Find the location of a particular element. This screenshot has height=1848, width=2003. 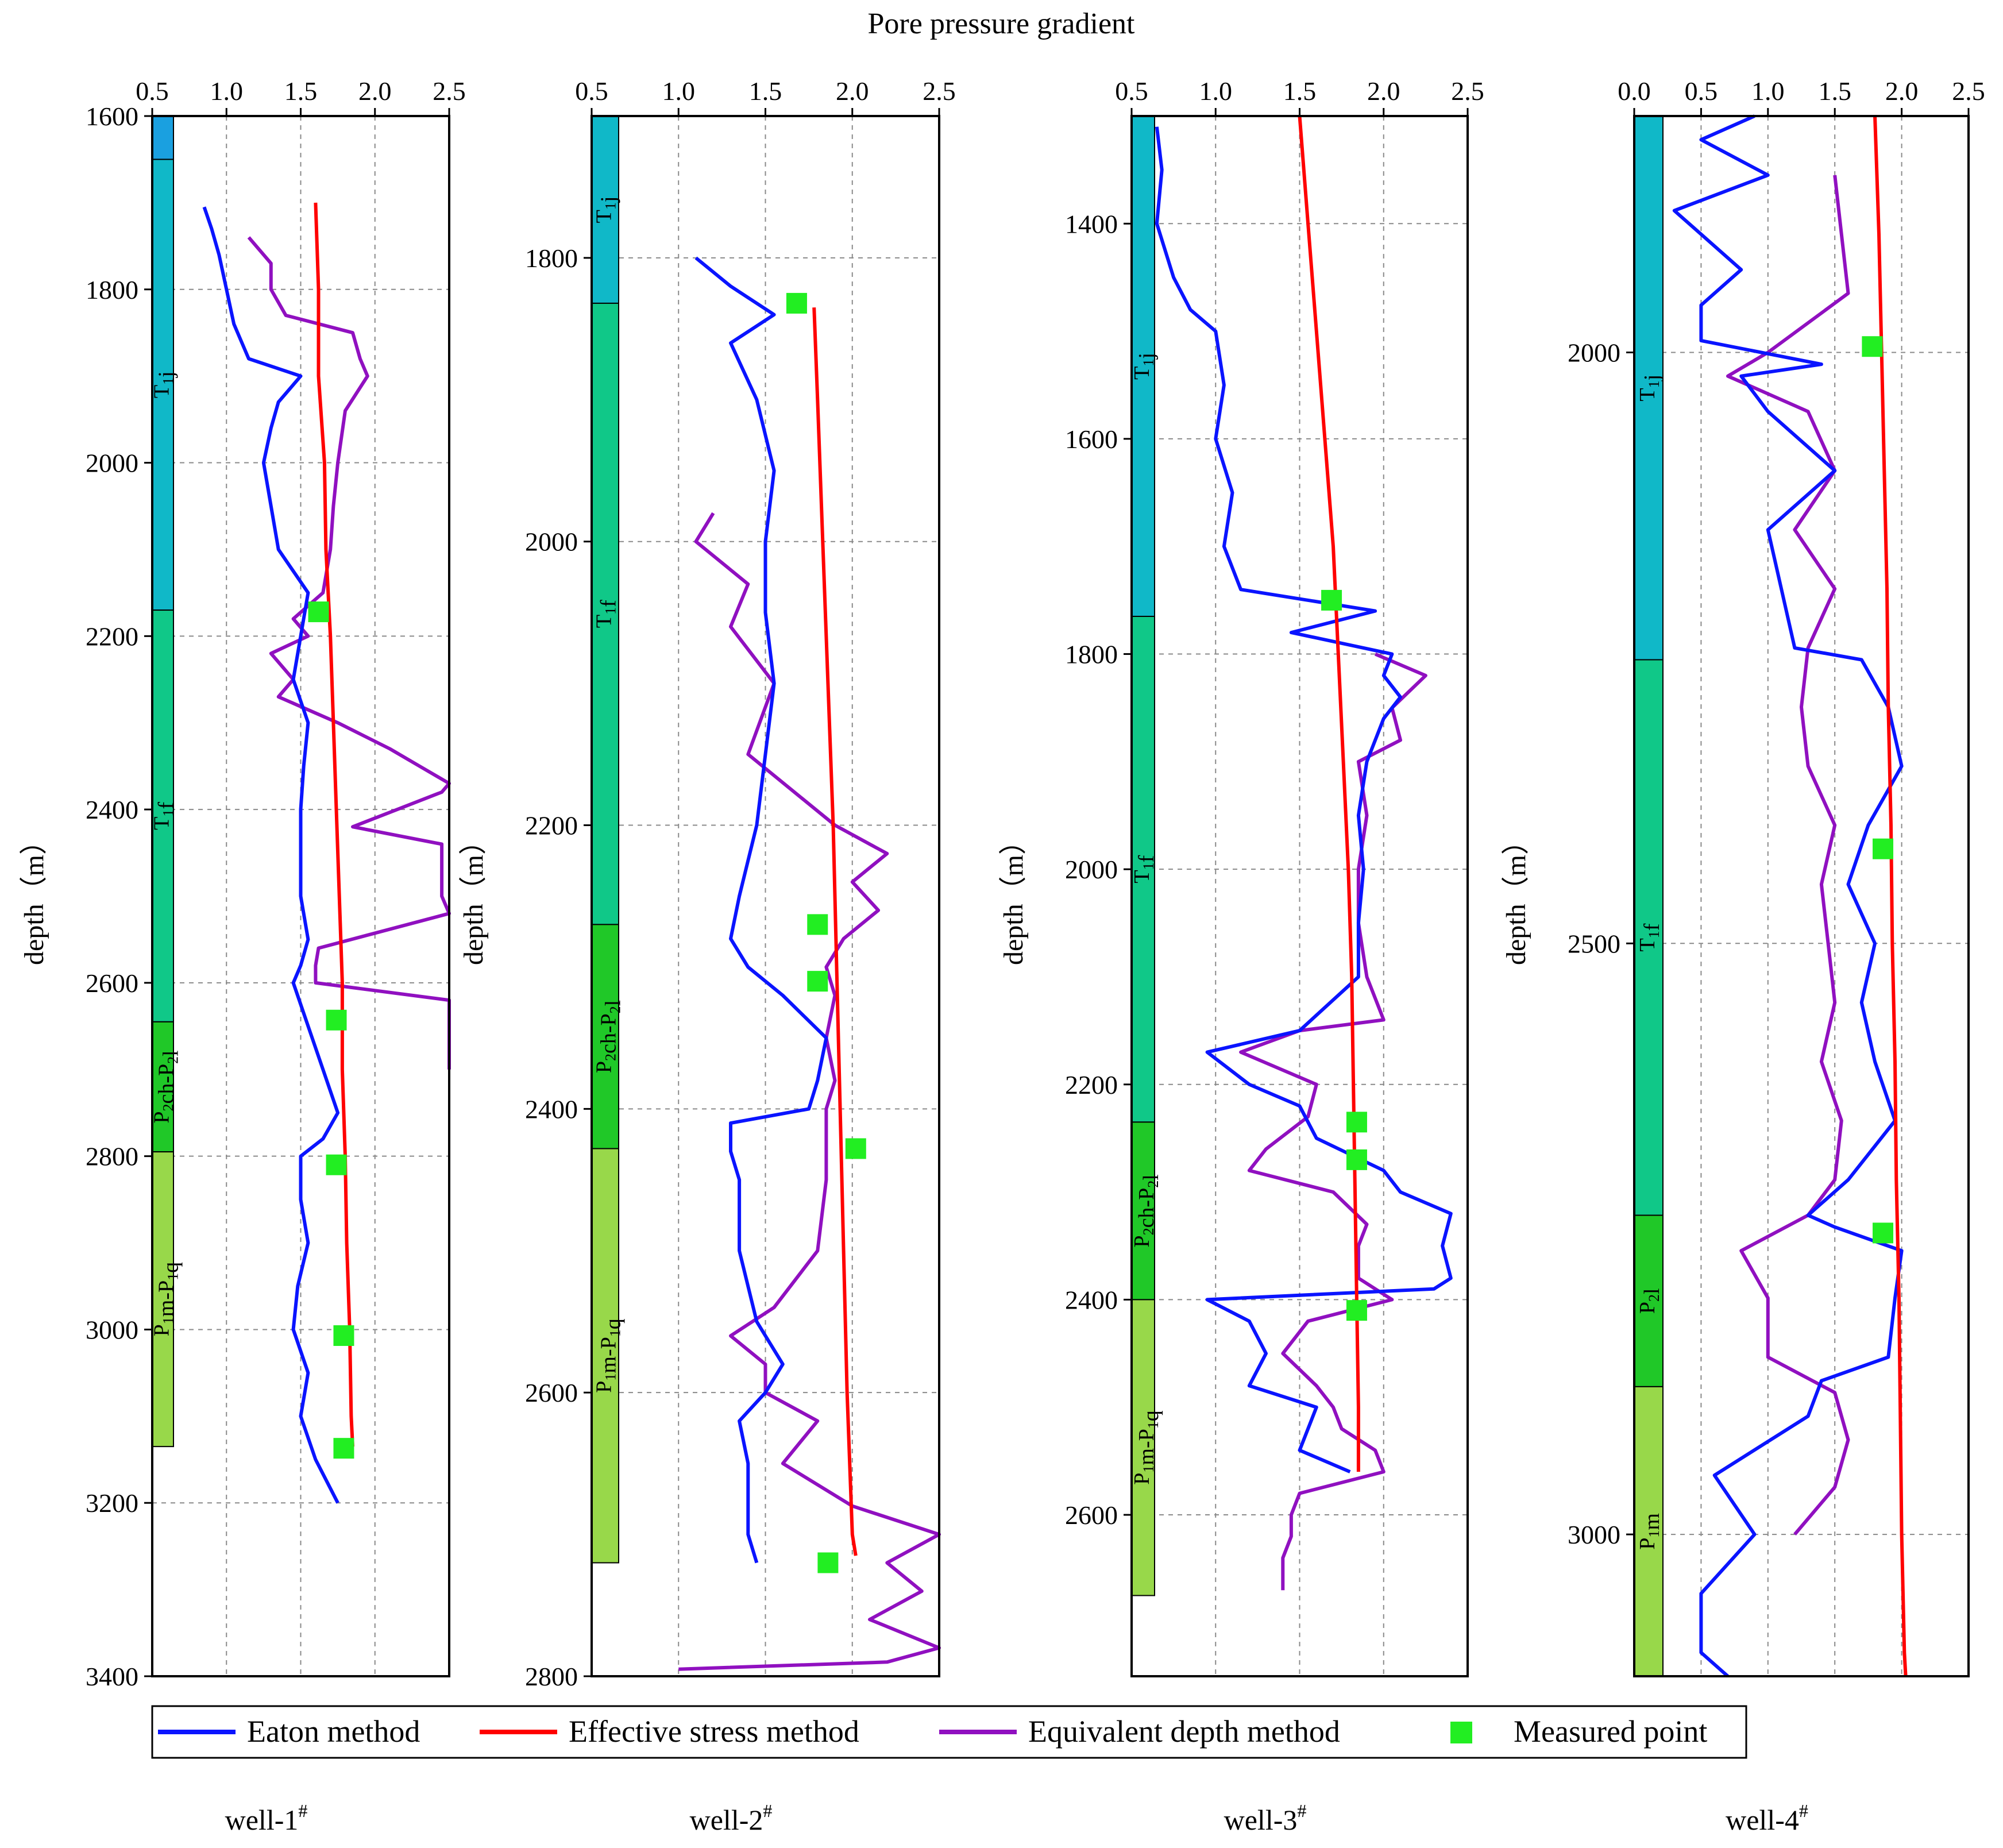

well-label: well-1# is located at coordinates (266, 1818).